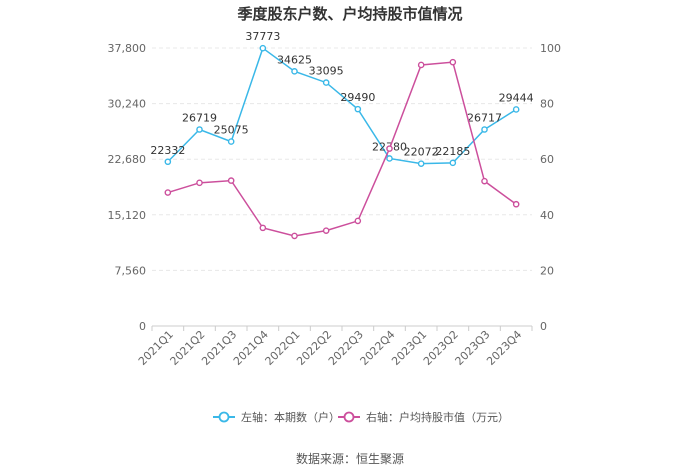  I want to click on left-tick-label: 30,240, so click(127, 104).